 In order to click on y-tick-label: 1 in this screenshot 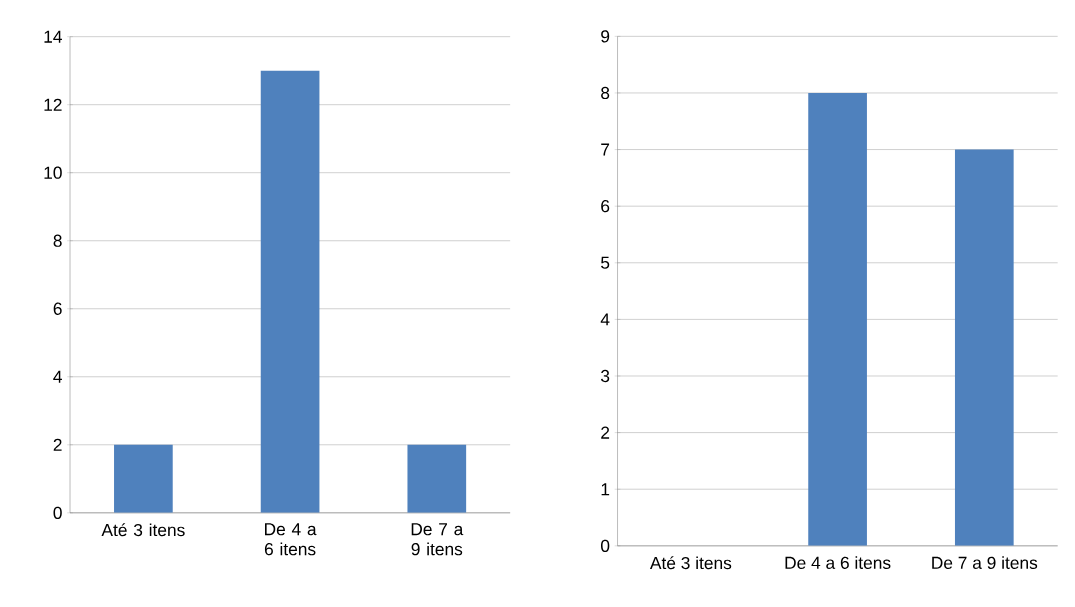, I will do `click(605, 489)`.